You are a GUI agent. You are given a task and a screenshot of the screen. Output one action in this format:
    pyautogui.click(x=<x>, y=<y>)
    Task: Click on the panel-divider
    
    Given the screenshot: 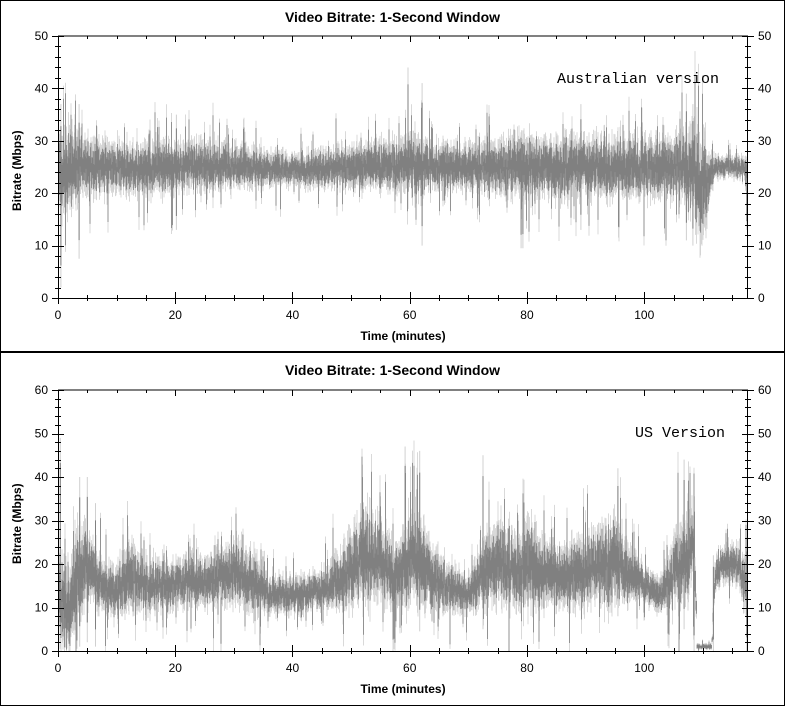 What is the action you would take?
    pyautogui.click(x=392, y=352)
    